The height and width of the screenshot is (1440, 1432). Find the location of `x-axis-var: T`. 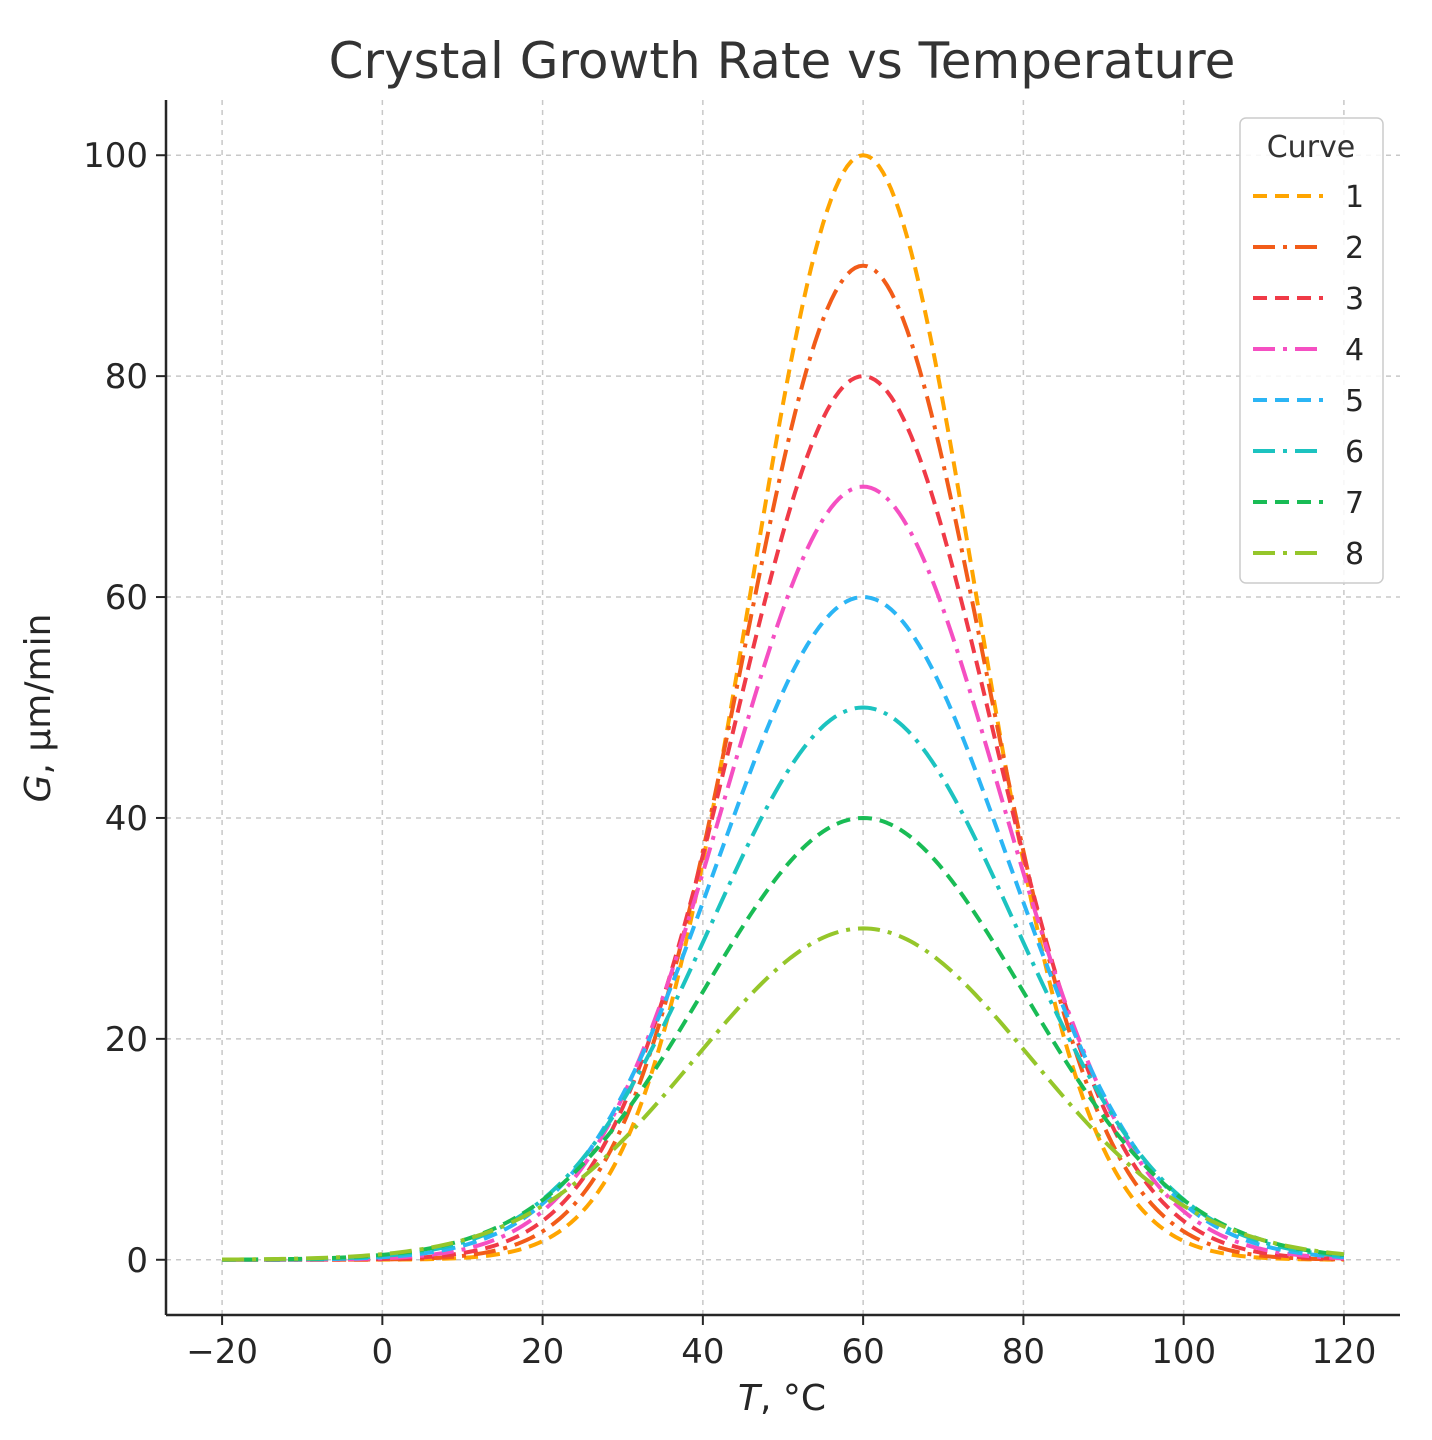

x-axis-var: T is located at coordinates (750, 1398).